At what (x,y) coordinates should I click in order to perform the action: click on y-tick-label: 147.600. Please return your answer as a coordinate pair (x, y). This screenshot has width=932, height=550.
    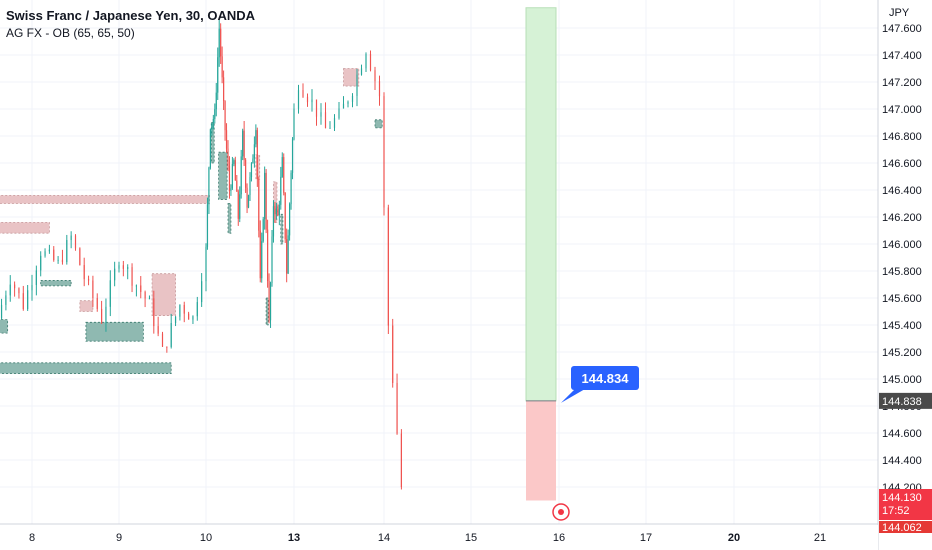
    Looking at the image, I should click on (902, 29).